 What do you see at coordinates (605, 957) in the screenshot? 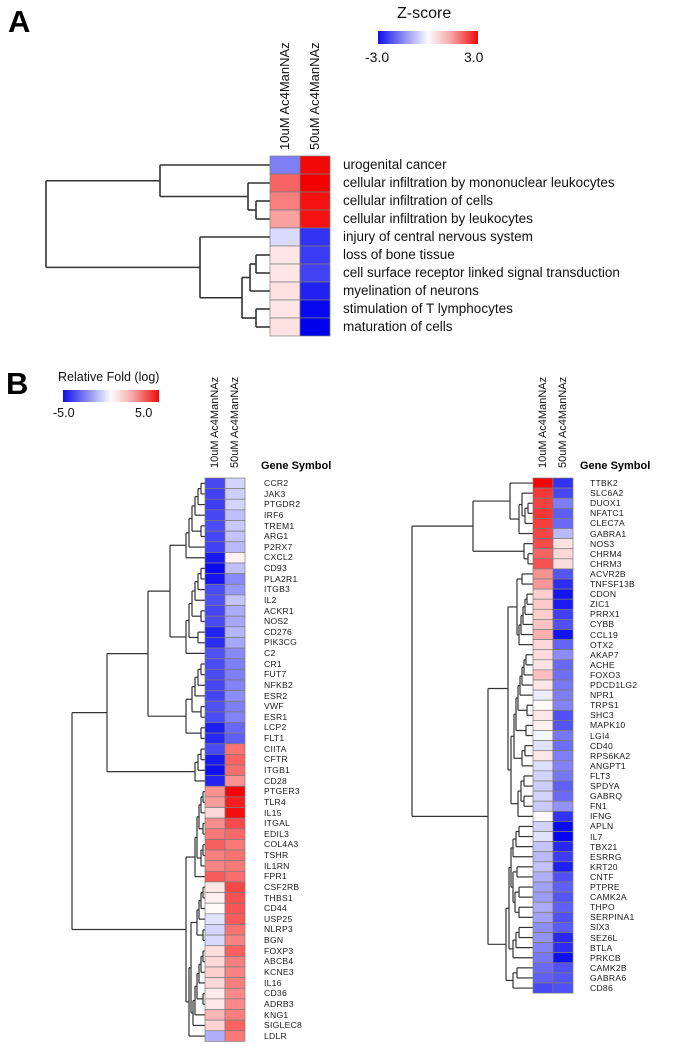
I see `gene-label: PRKCB` at bounding box center [605, 957].